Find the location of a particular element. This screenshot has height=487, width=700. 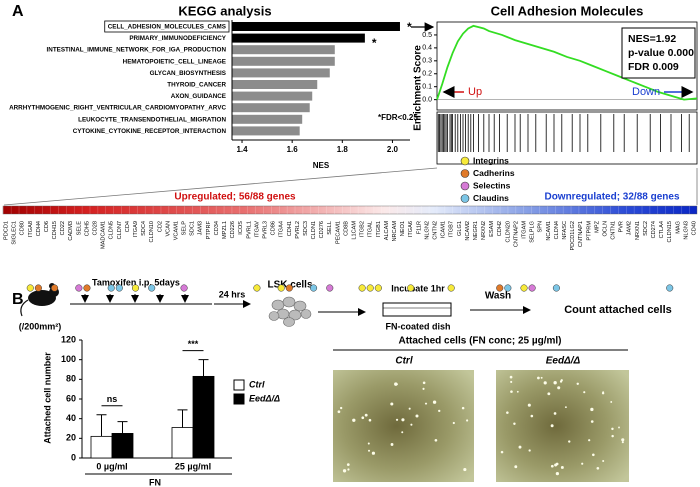

gene-label: ESAM is located at coordinates (492, 229).